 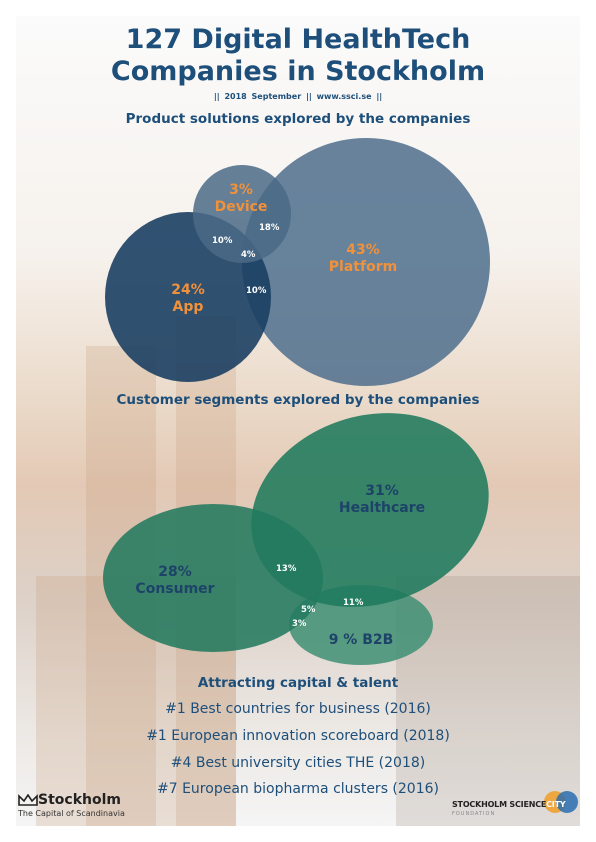 What do you see at coordinates (308, 610) in the screenshot?
I see `overlap-center: 5%` at bounding box center [308, 610].